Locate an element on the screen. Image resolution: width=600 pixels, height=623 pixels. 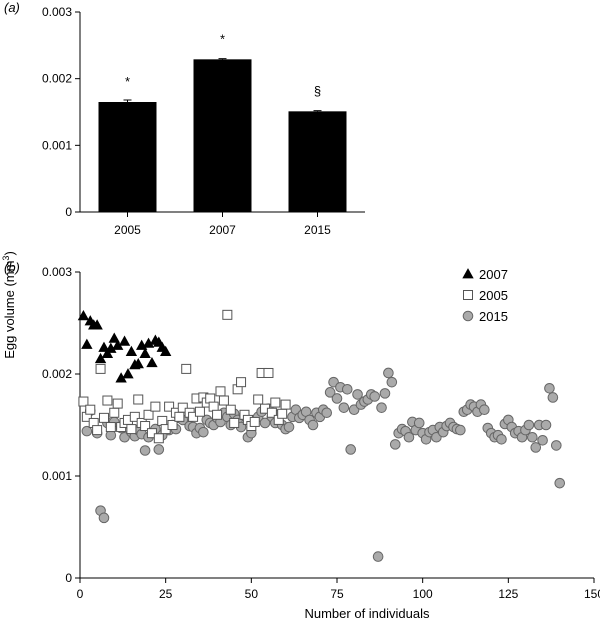
panel-b-label: (b) is located at coordinates (12, 267).